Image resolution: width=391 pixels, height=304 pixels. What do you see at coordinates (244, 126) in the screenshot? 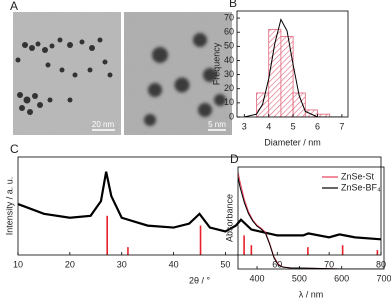
I see `x-tick-label: 3` at bounding box center [244, 126].